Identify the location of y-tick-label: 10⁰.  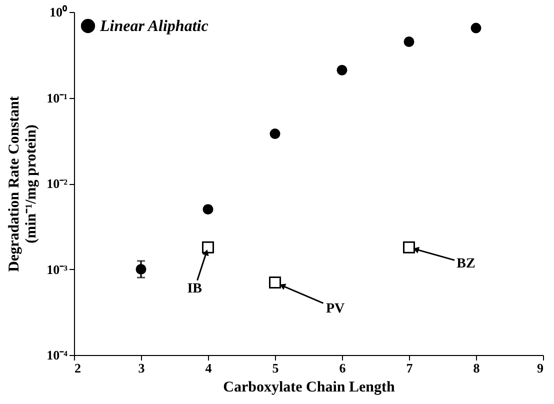
(59, 12).